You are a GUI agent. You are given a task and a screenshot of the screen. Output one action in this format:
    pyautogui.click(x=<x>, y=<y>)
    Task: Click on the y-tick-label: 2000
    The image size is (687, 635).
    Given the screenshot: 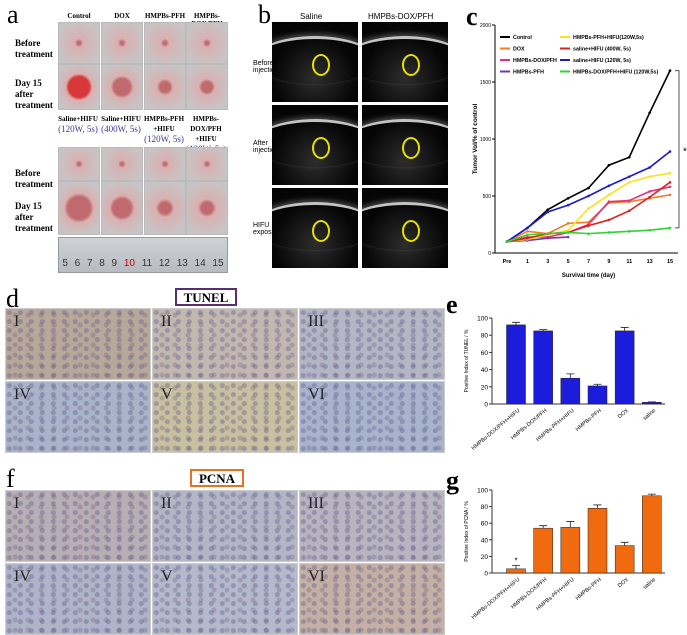 What is the action you would take?
    pyautogui.click(x=485, y=26)
    